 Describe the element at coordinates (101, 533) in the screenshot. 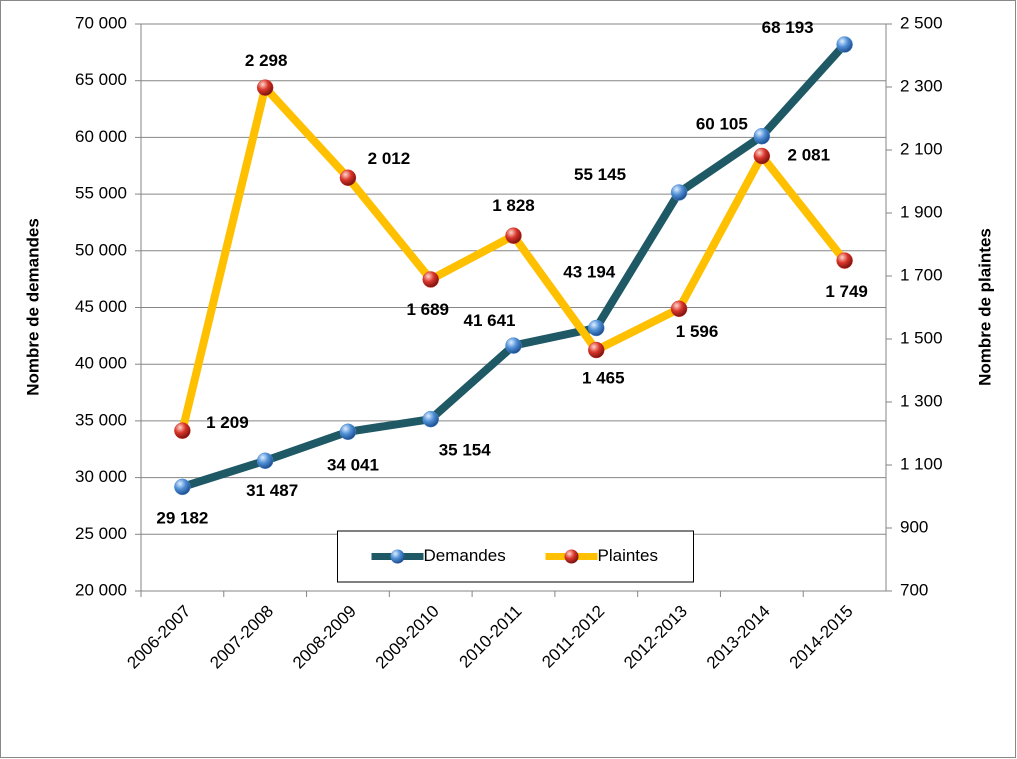

I see `y-tick-label: 25 000` at that location.